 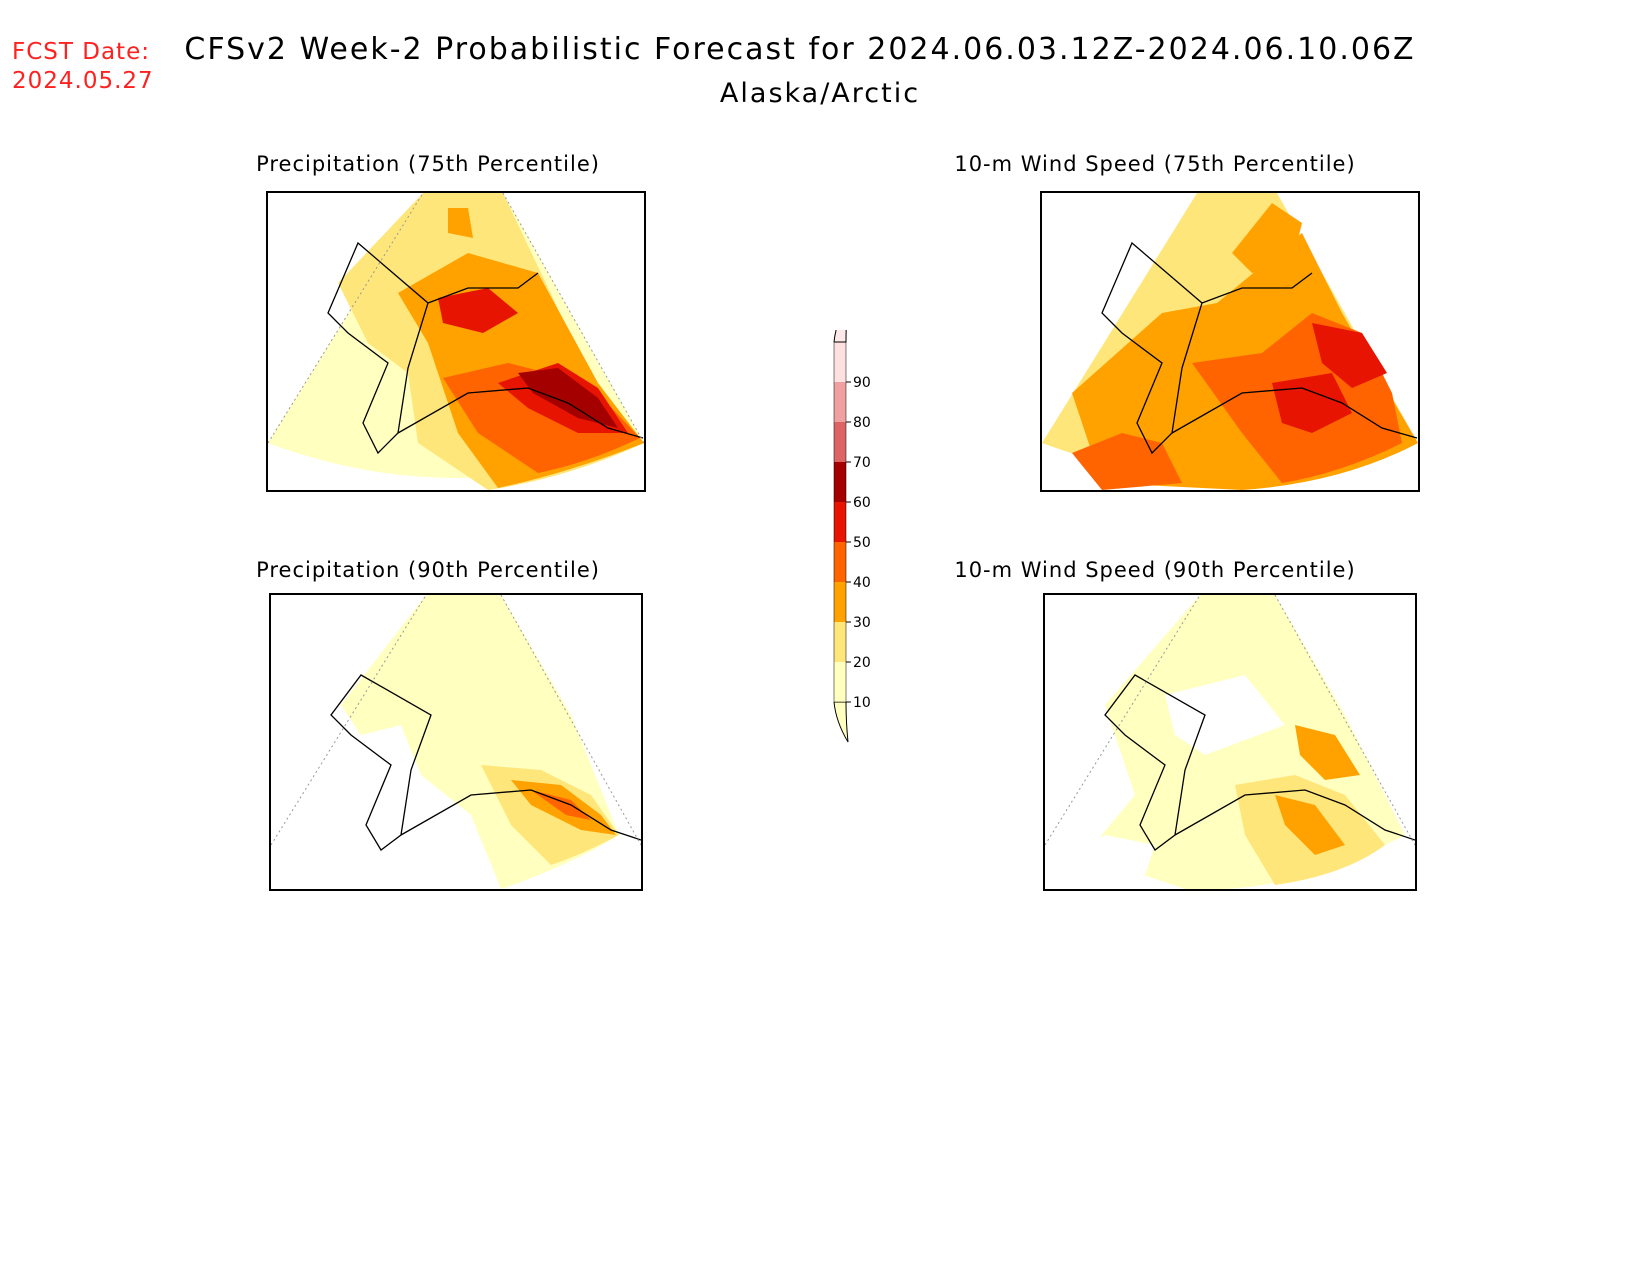 What do you see at coordinates (820, 93) in the screenshot?
I see `page-subtitle: Alaska/Arctic` at bounding box center [820, 93].